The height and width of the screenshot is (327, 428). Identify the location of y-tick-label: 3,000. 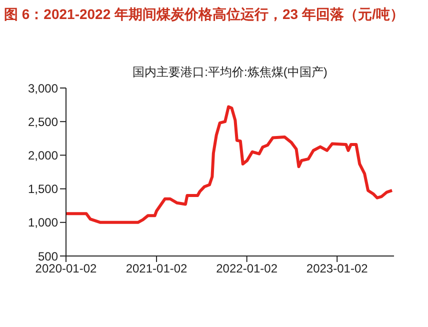
(43, 88).